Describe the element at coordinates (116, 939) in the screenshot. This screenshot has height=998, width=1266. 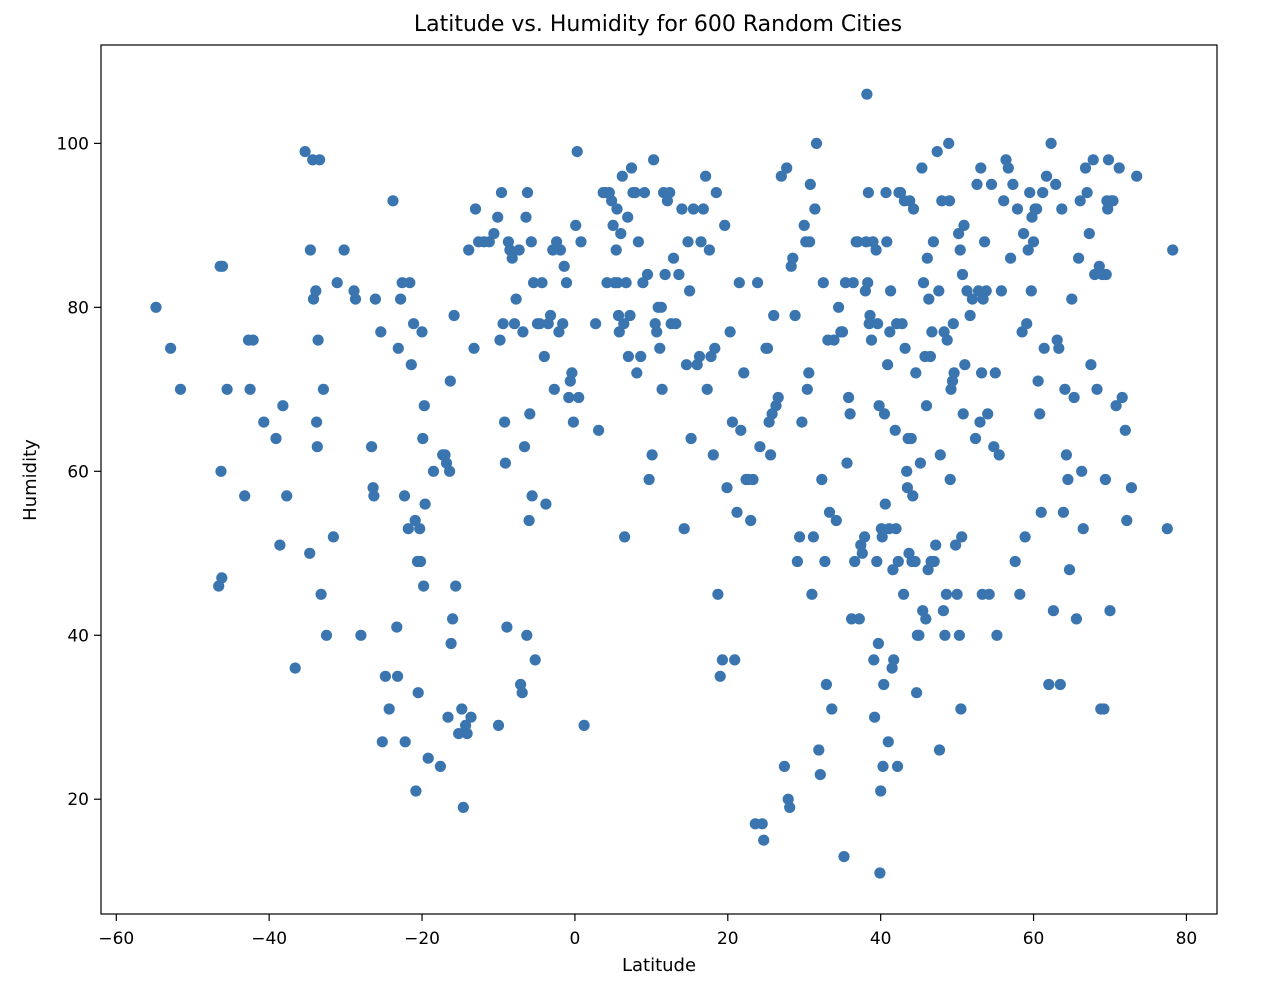
I see `x-tick-label: −60` at that location.